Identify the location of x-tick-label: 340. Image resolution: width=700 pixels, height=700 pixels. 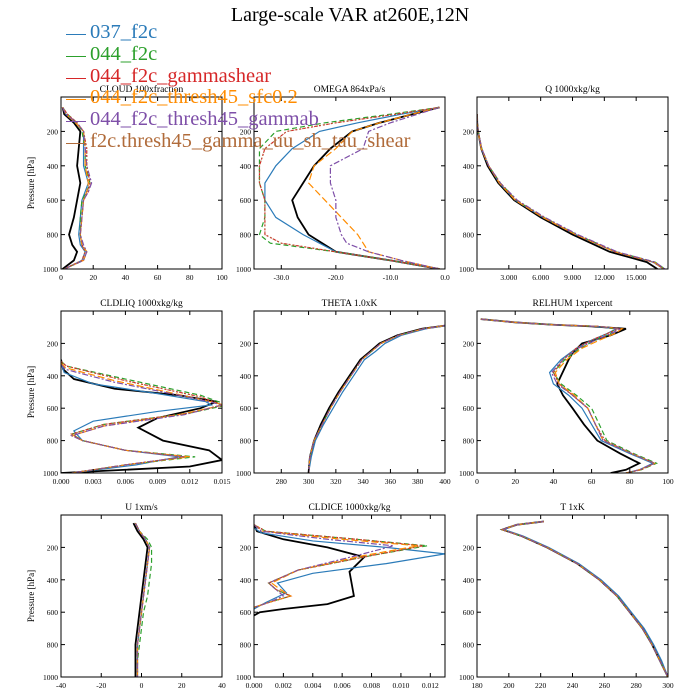
(364, 481).